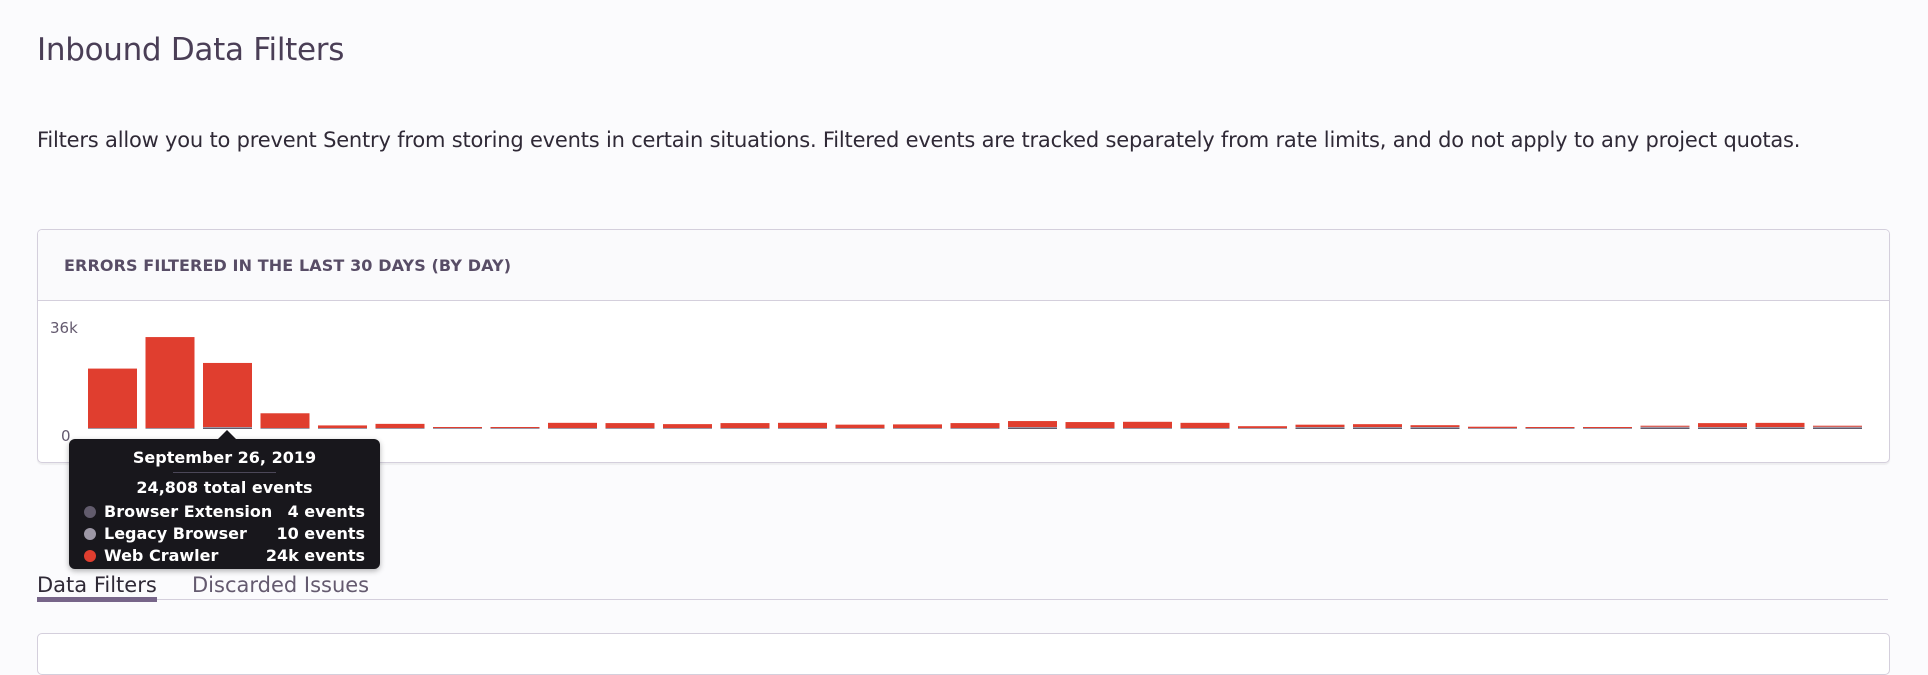 This screenshot has height=675, width=1928. What do you see at coordinates (97, 587) in the screenshot?
I see `tab-data-filters: Data Filters` at bounding box center [97, 587].